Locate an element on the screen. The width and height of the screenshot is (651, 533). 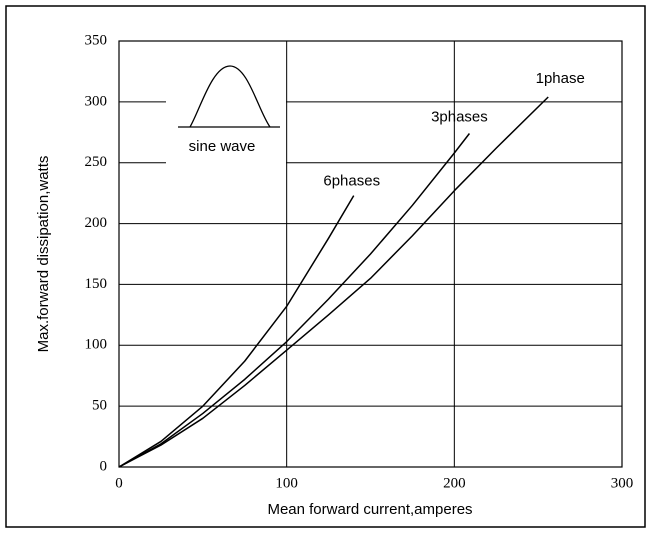
y-tick-label: 0 is located at coordinates (104, 466).